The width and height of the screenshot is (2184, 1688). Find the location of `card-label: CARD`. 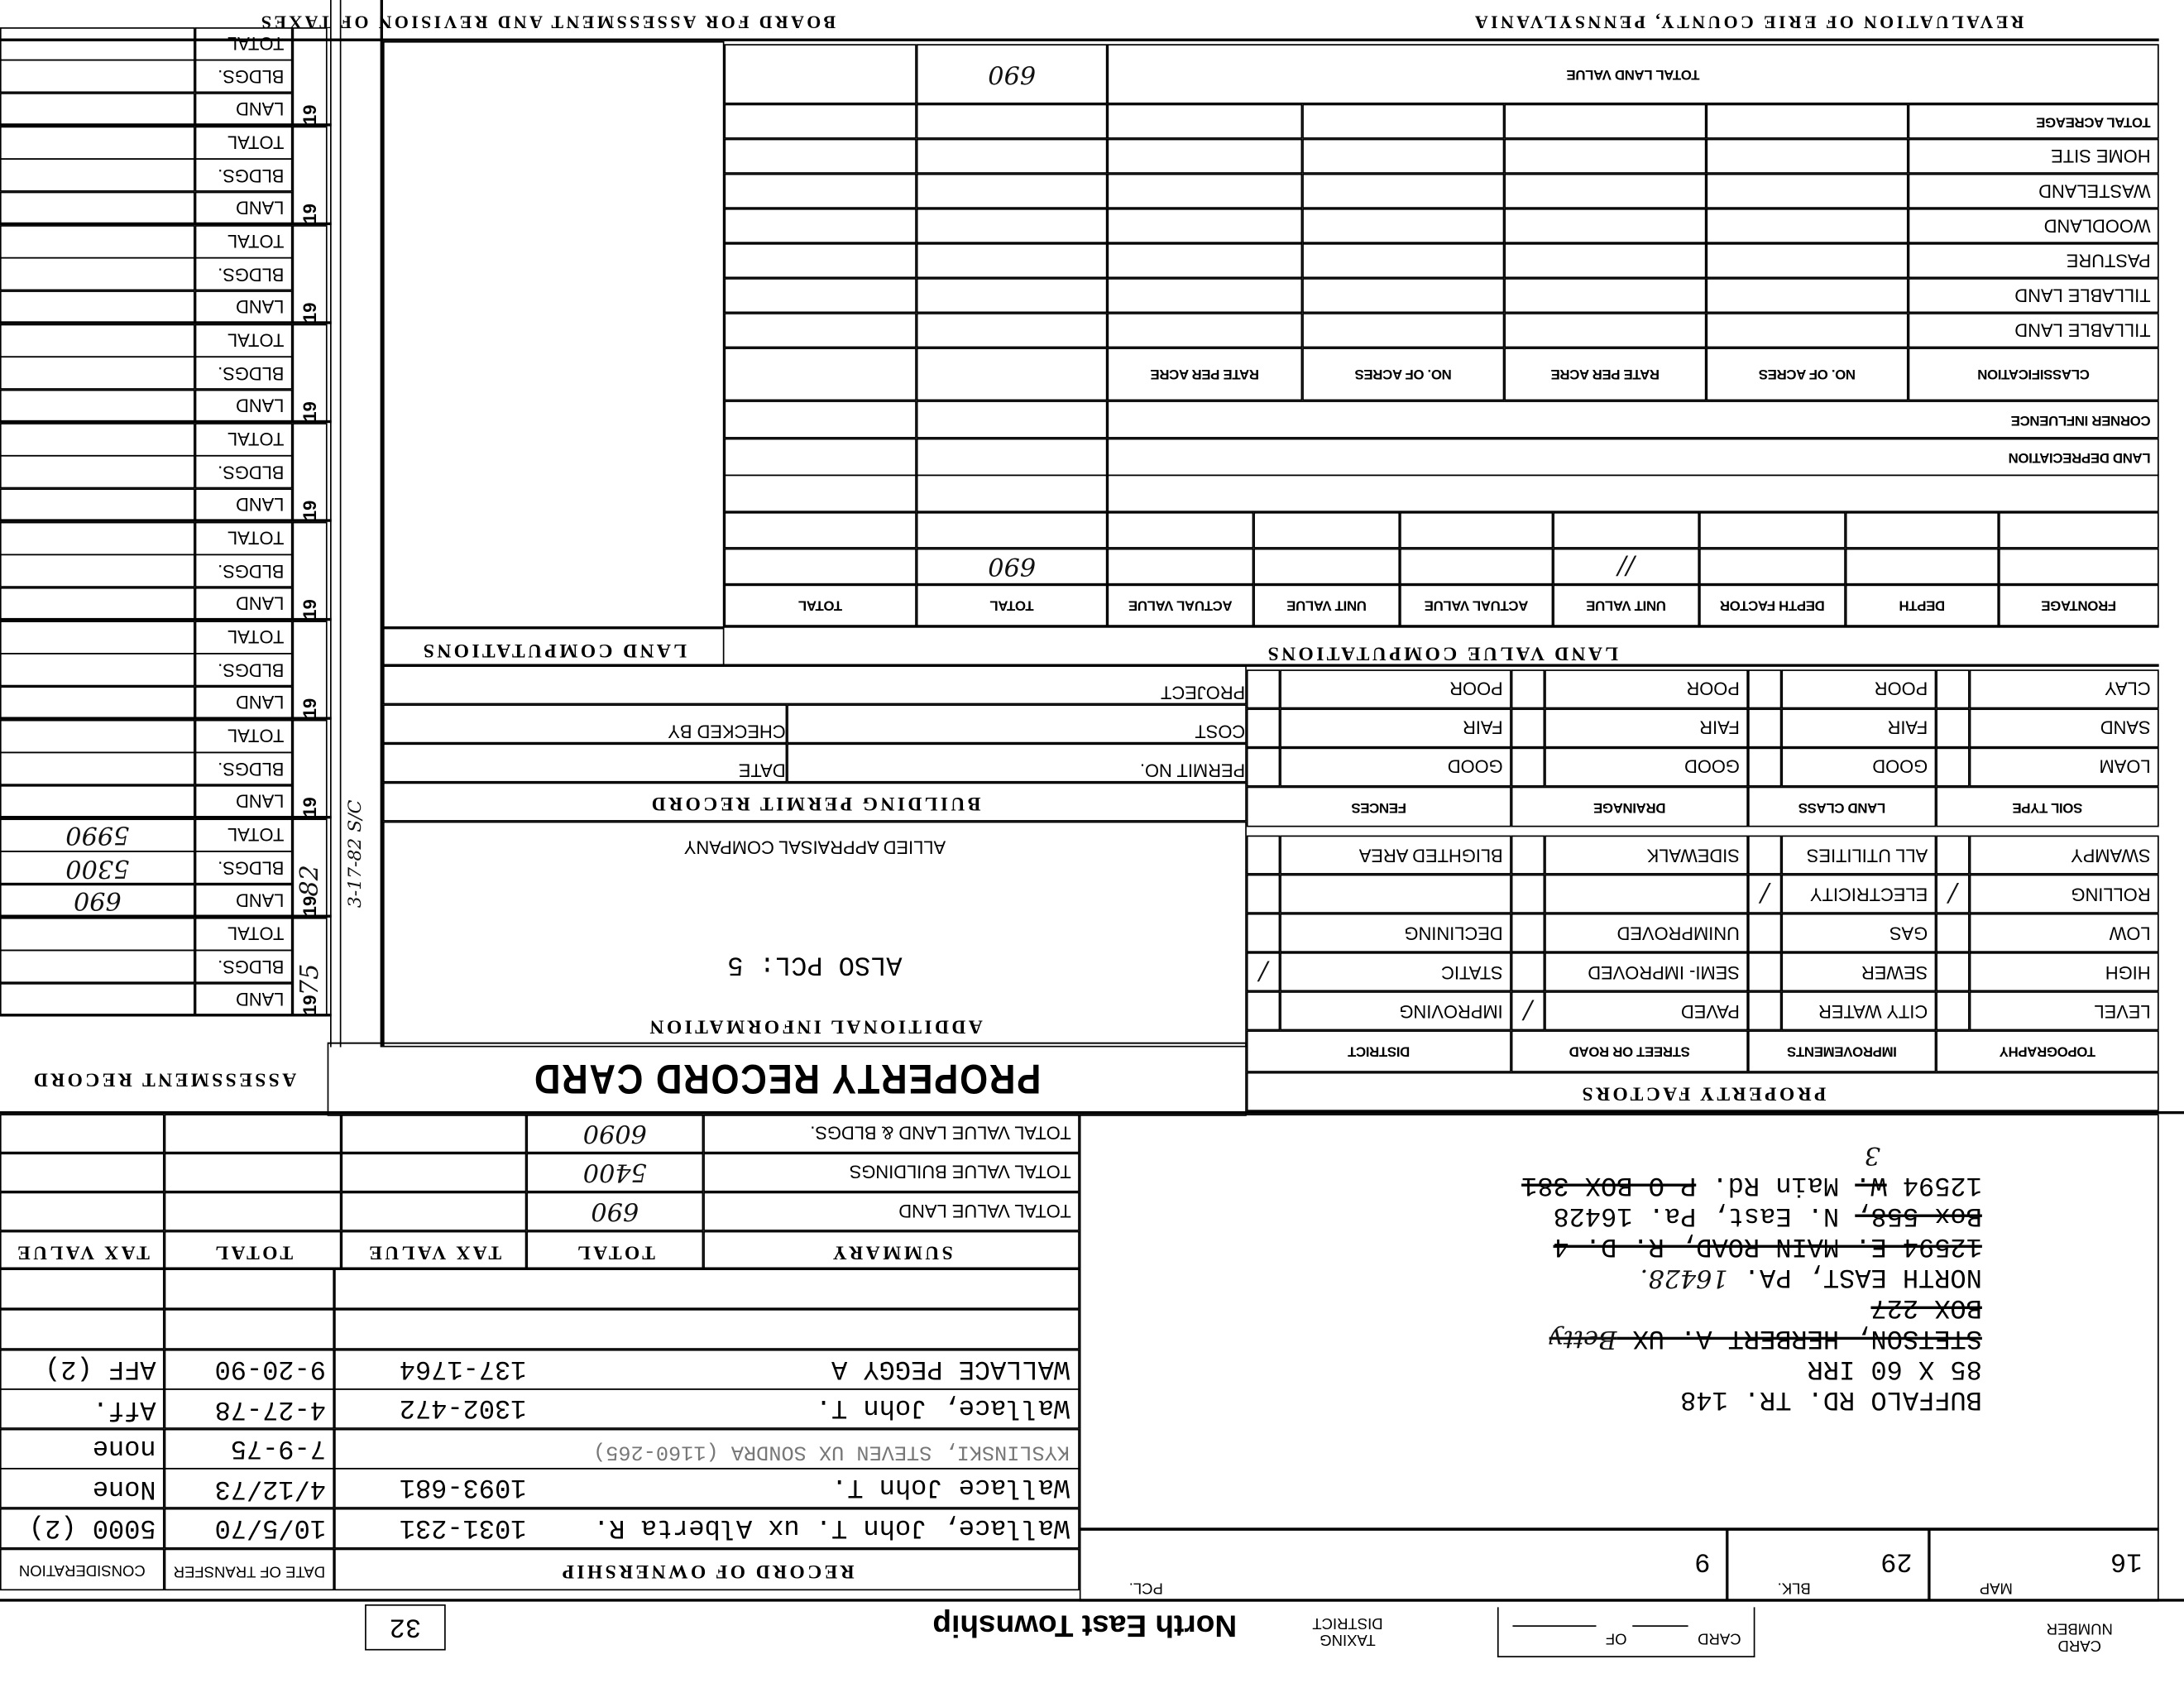

card-label: CARD is located at coordinates (1719, 1638).